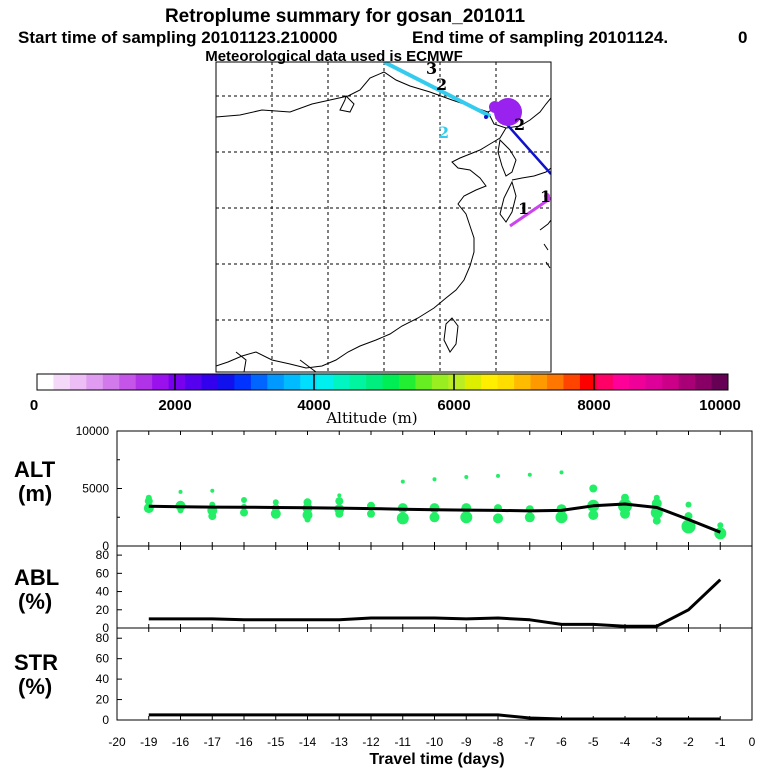 The width and height of the screenshot is (768, 768). What do you see at coordinates (523, 208) in the screenshot?
I see `plume-label-1b: 1` at bounding box center [523, 208].